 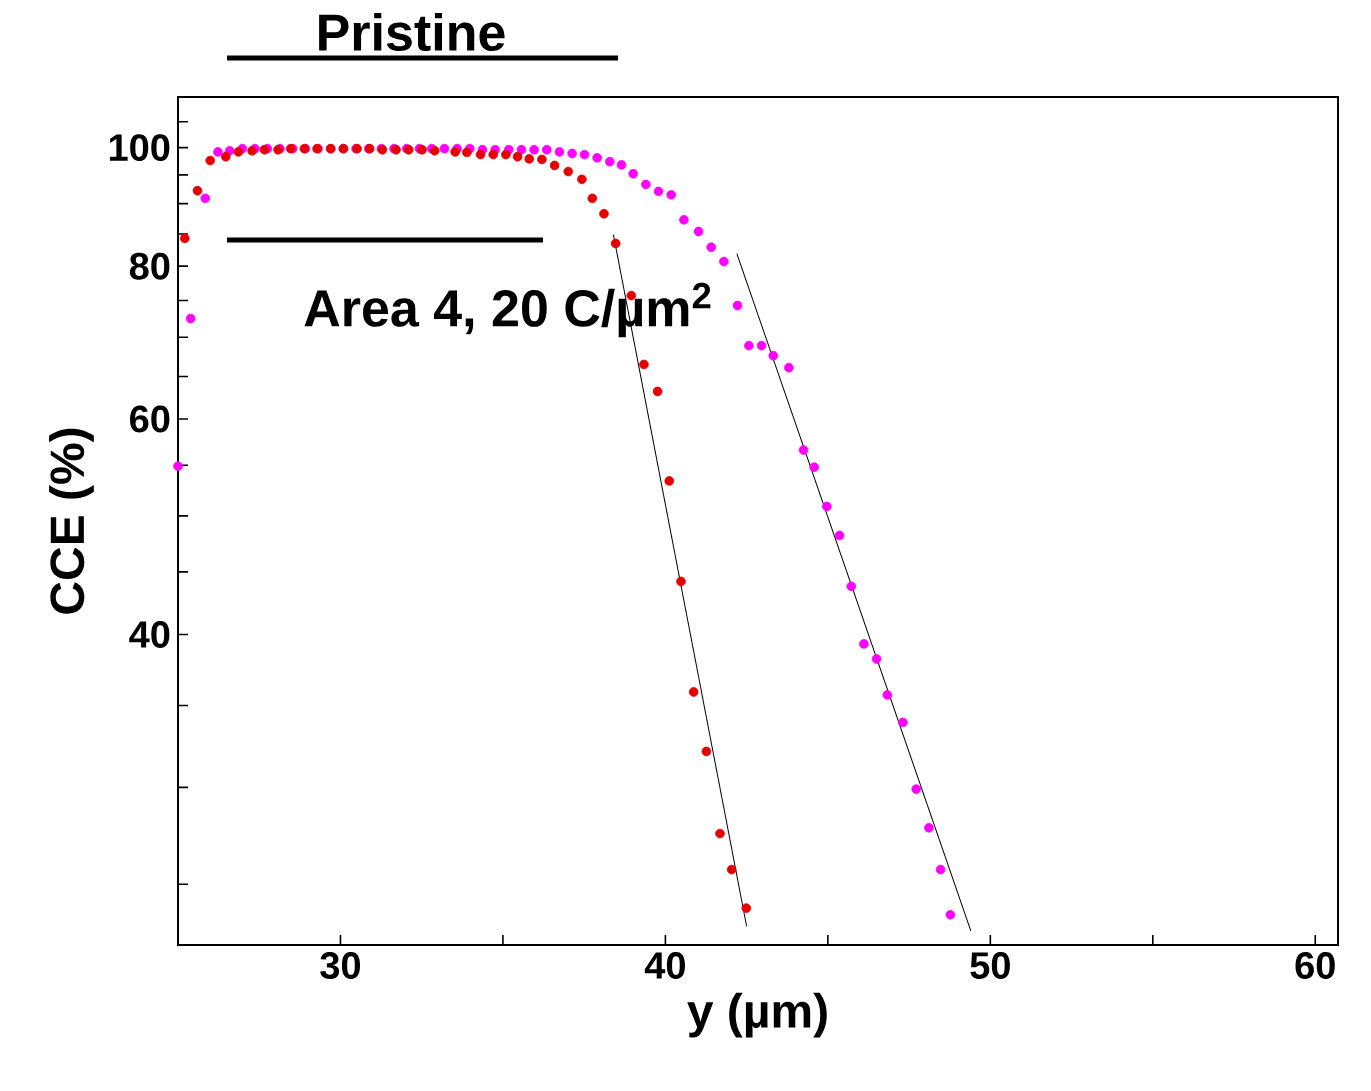 I want to click on x-tick-label: 60, so click(x=1315, y=965).